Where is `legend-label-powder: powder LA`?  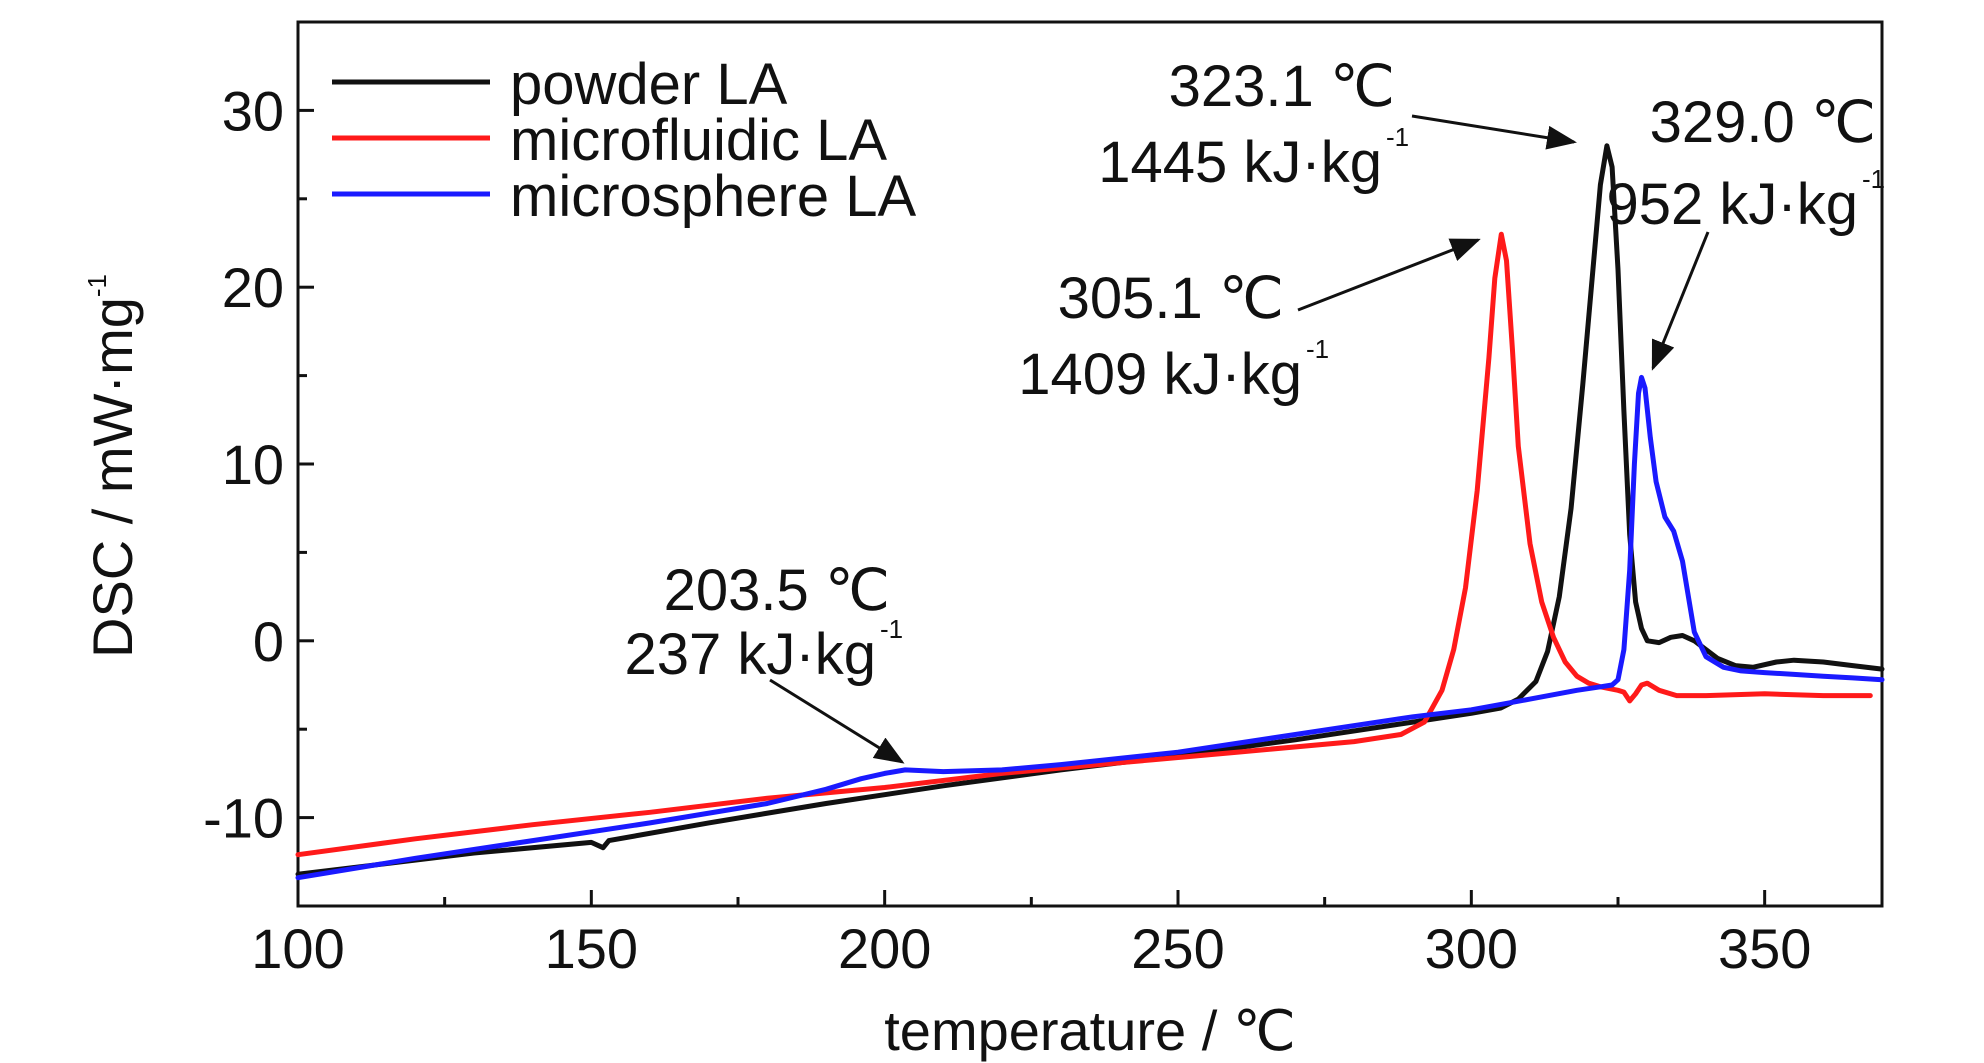 legend-label-powder: powder LA is located at coordinates (649, 84).